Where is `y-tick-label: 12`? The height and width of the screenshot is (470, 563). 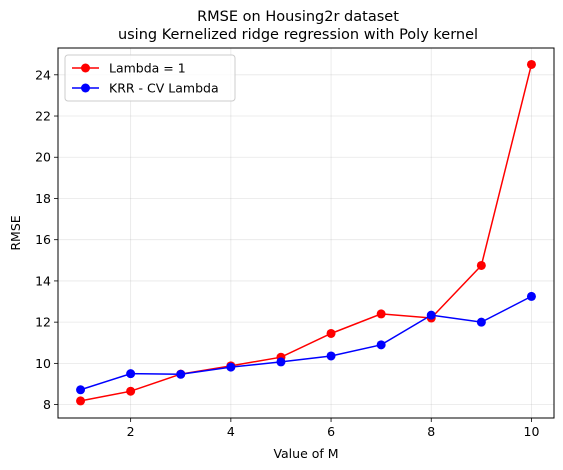
y-tick-label: 12 is located at coordinates (43, 322).